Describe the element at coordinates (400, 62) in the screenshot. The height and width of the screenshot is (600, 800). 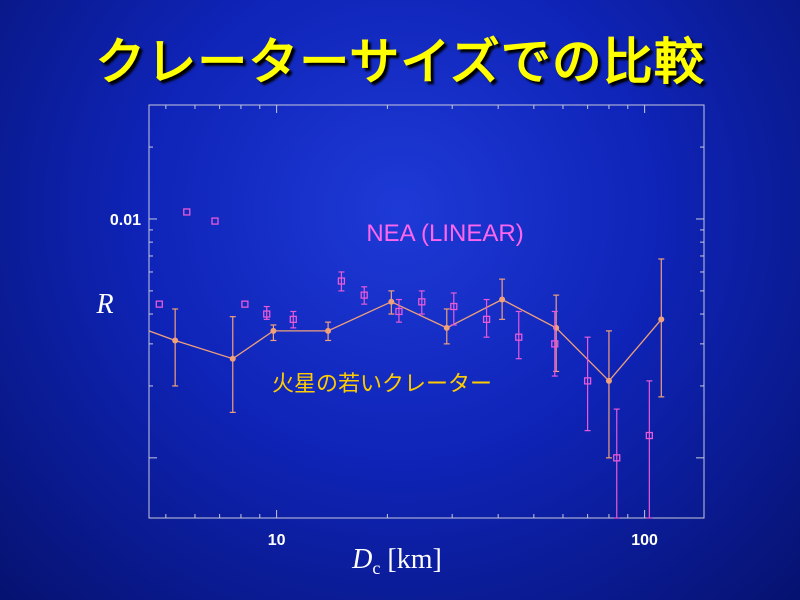
I see `slide-title: クレーターサイズでの比較` at that location.